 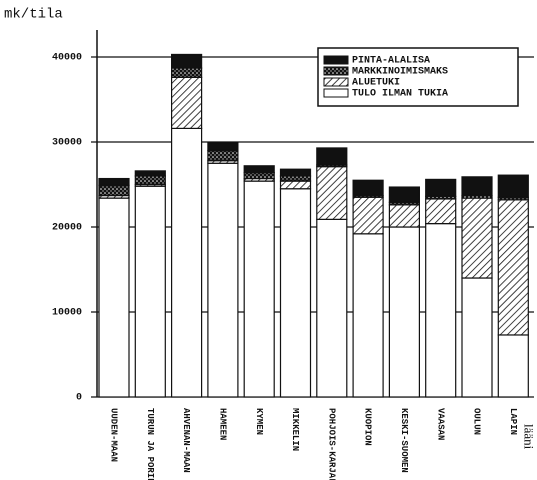 I want to click on y-tick-label: 30000, so click(x=67, y=143).